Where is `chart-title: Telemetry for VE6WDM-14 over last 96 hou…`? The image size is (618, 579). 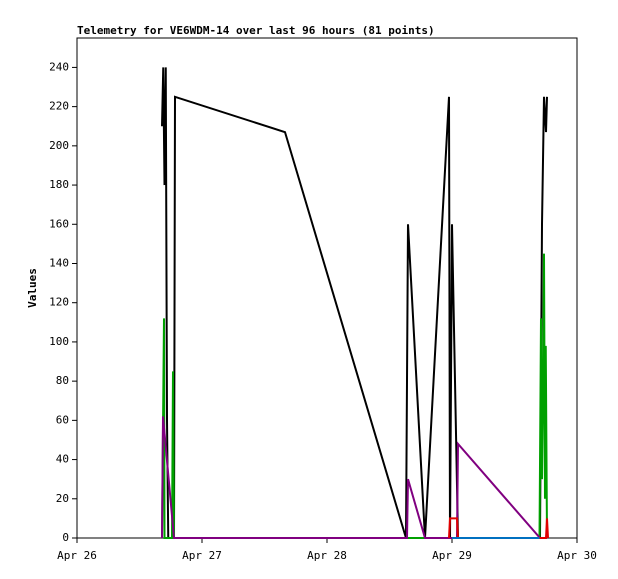
chart-title: Telemetry for VE6WDM-14 over last 96 hou… is located at coordinates (256, 30).